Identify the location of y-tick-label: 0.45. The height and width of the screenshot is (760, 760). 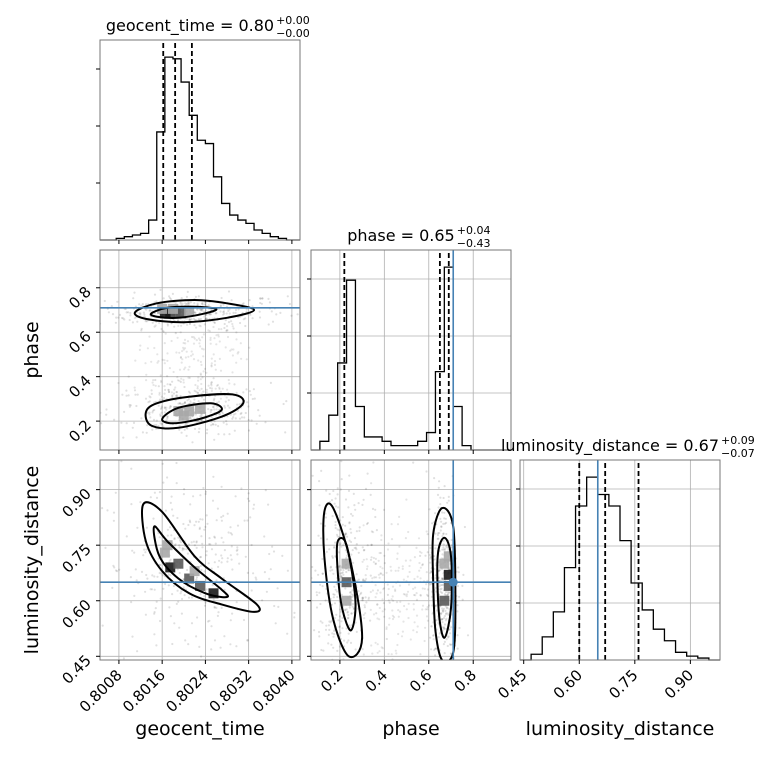
(76, 669).